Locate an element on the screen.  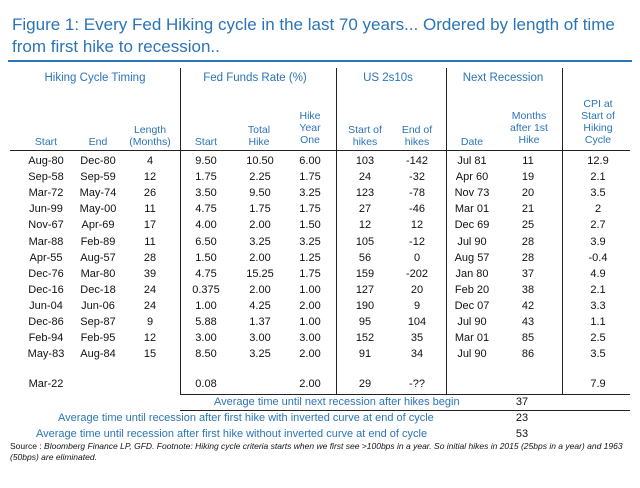
cell-start: Mar-72 is located at coordinates (46, 193).